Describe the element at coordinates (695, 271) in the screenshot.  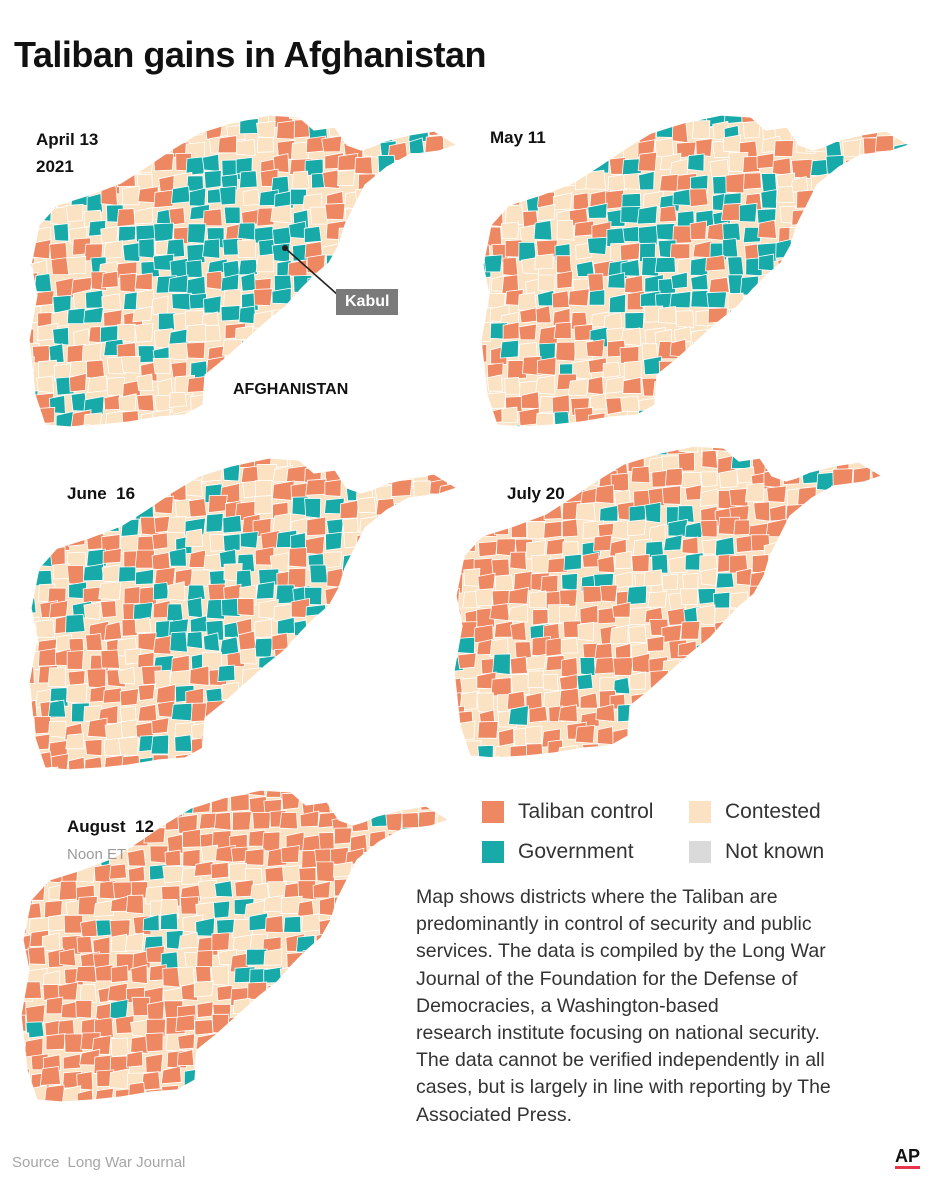
I see `afghanistan-map-may` at that location.